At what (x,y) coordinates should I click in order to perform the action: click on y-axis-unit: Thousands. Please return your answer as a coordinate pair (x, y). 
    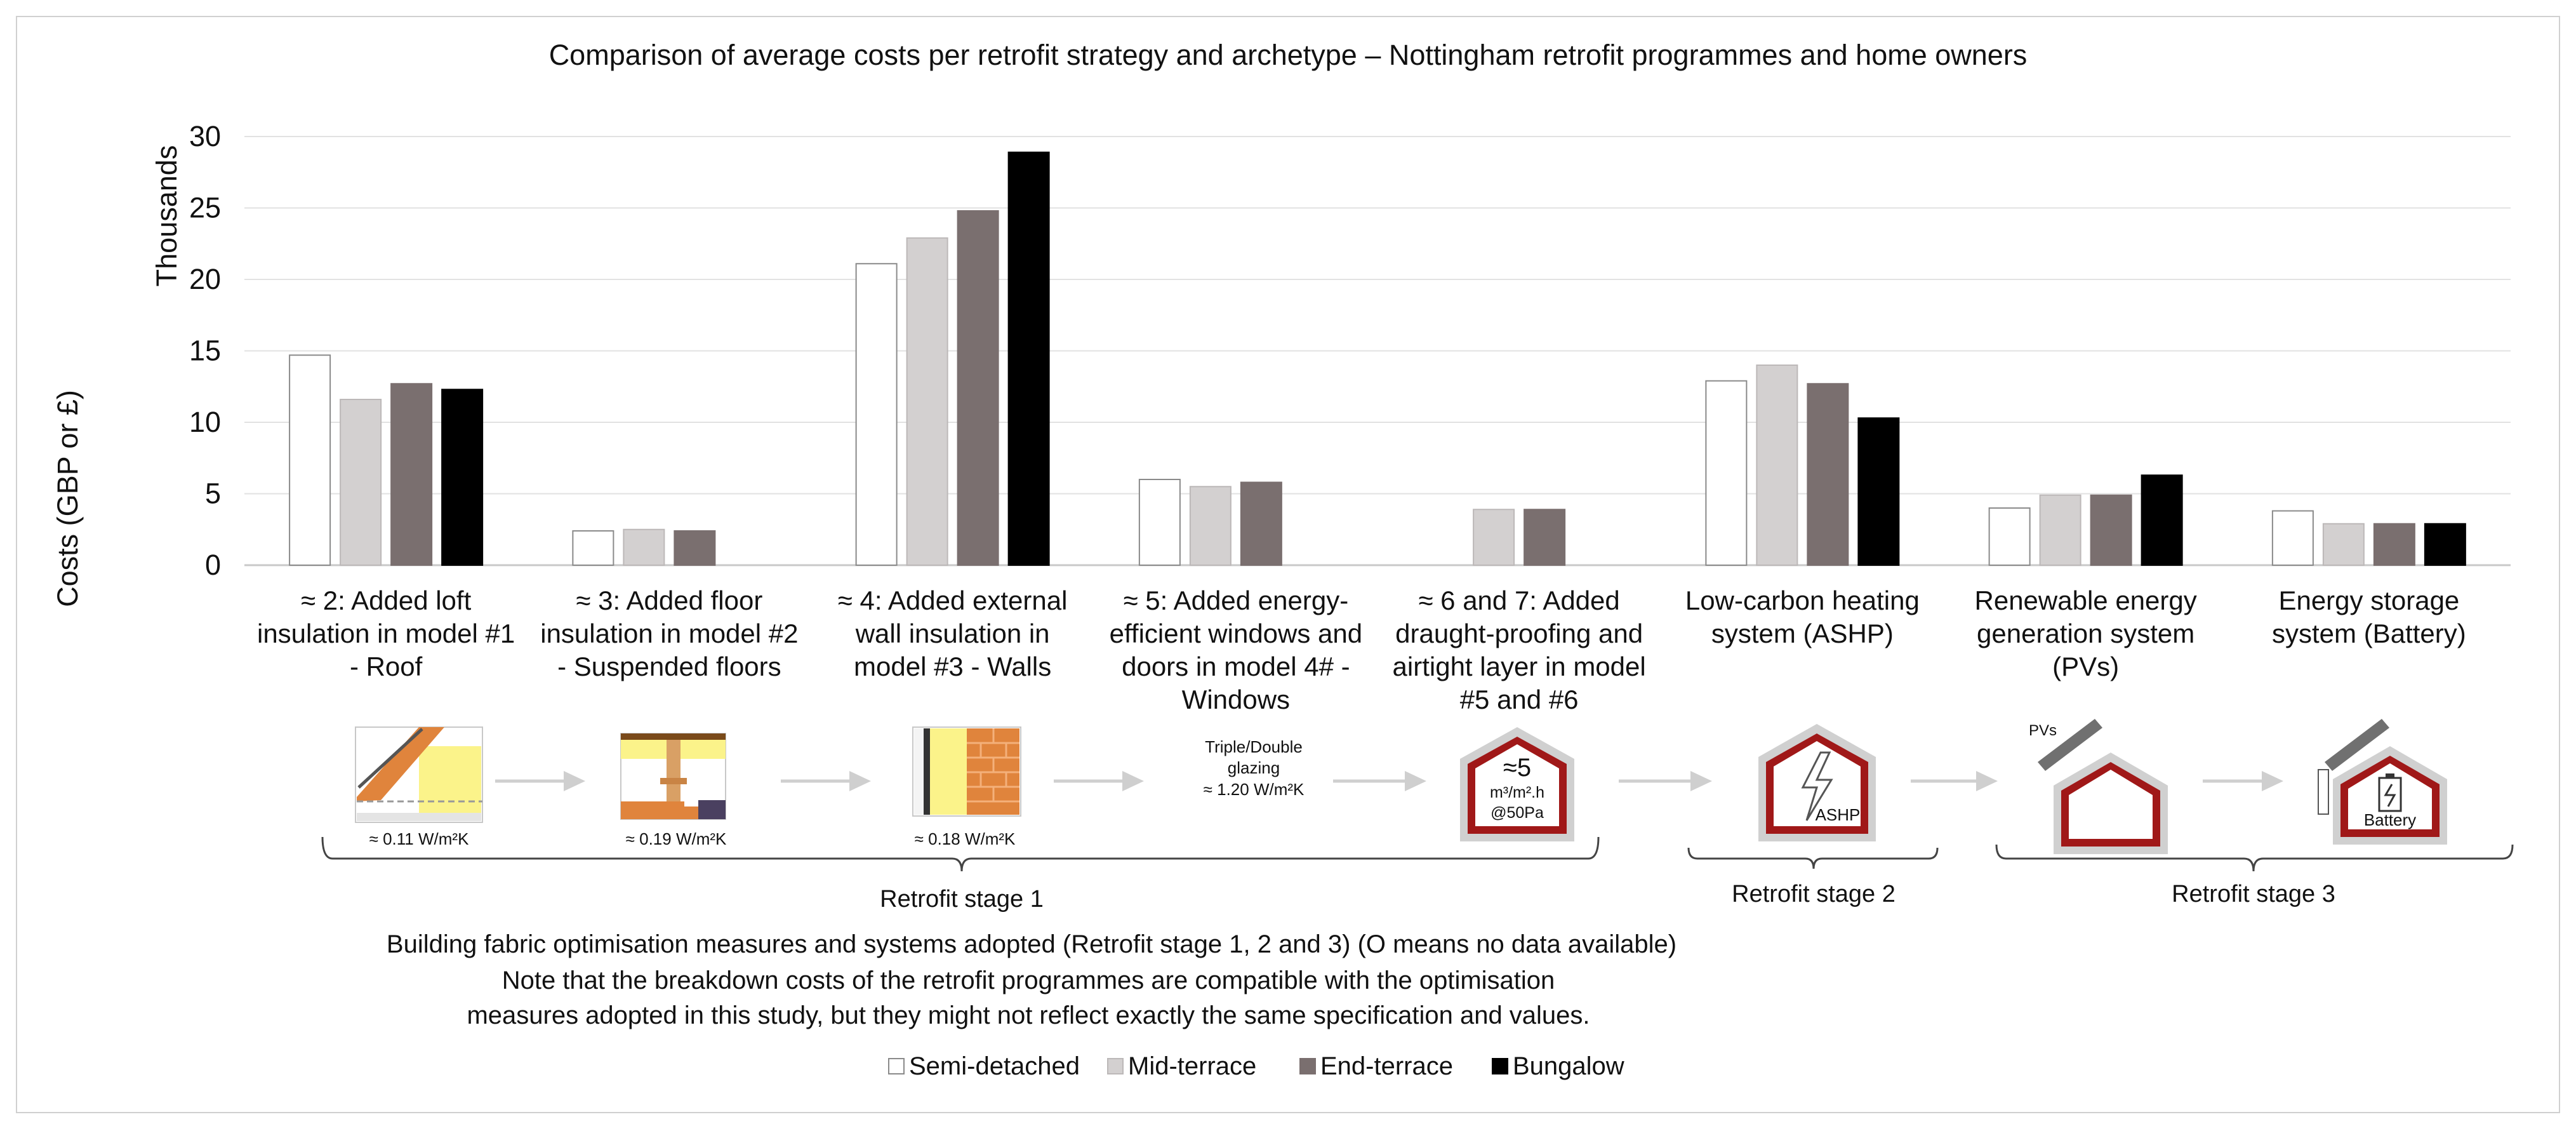
    Looking at the image, I should click on (166, 216).